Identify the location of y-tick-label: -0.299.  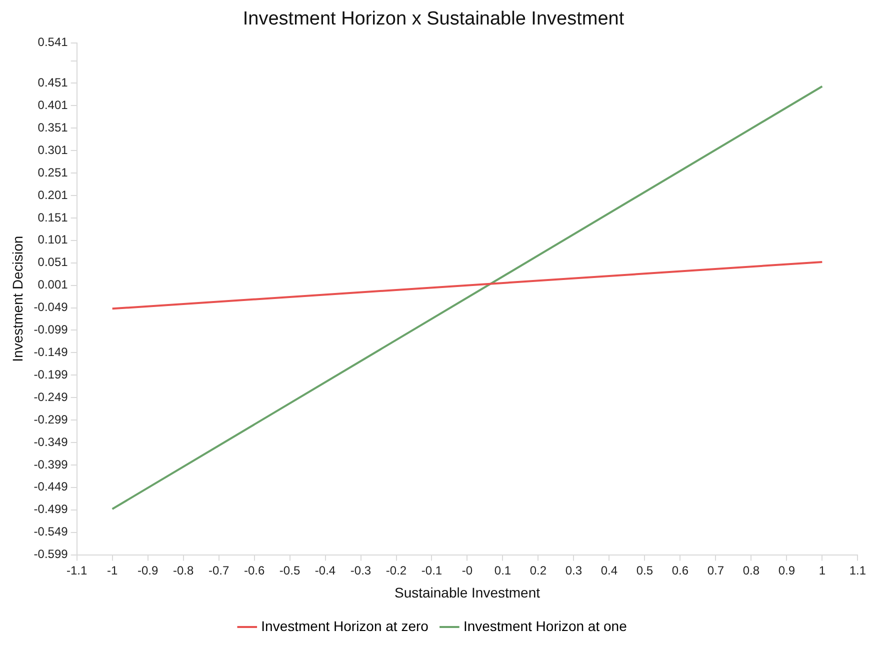
(51, 419).